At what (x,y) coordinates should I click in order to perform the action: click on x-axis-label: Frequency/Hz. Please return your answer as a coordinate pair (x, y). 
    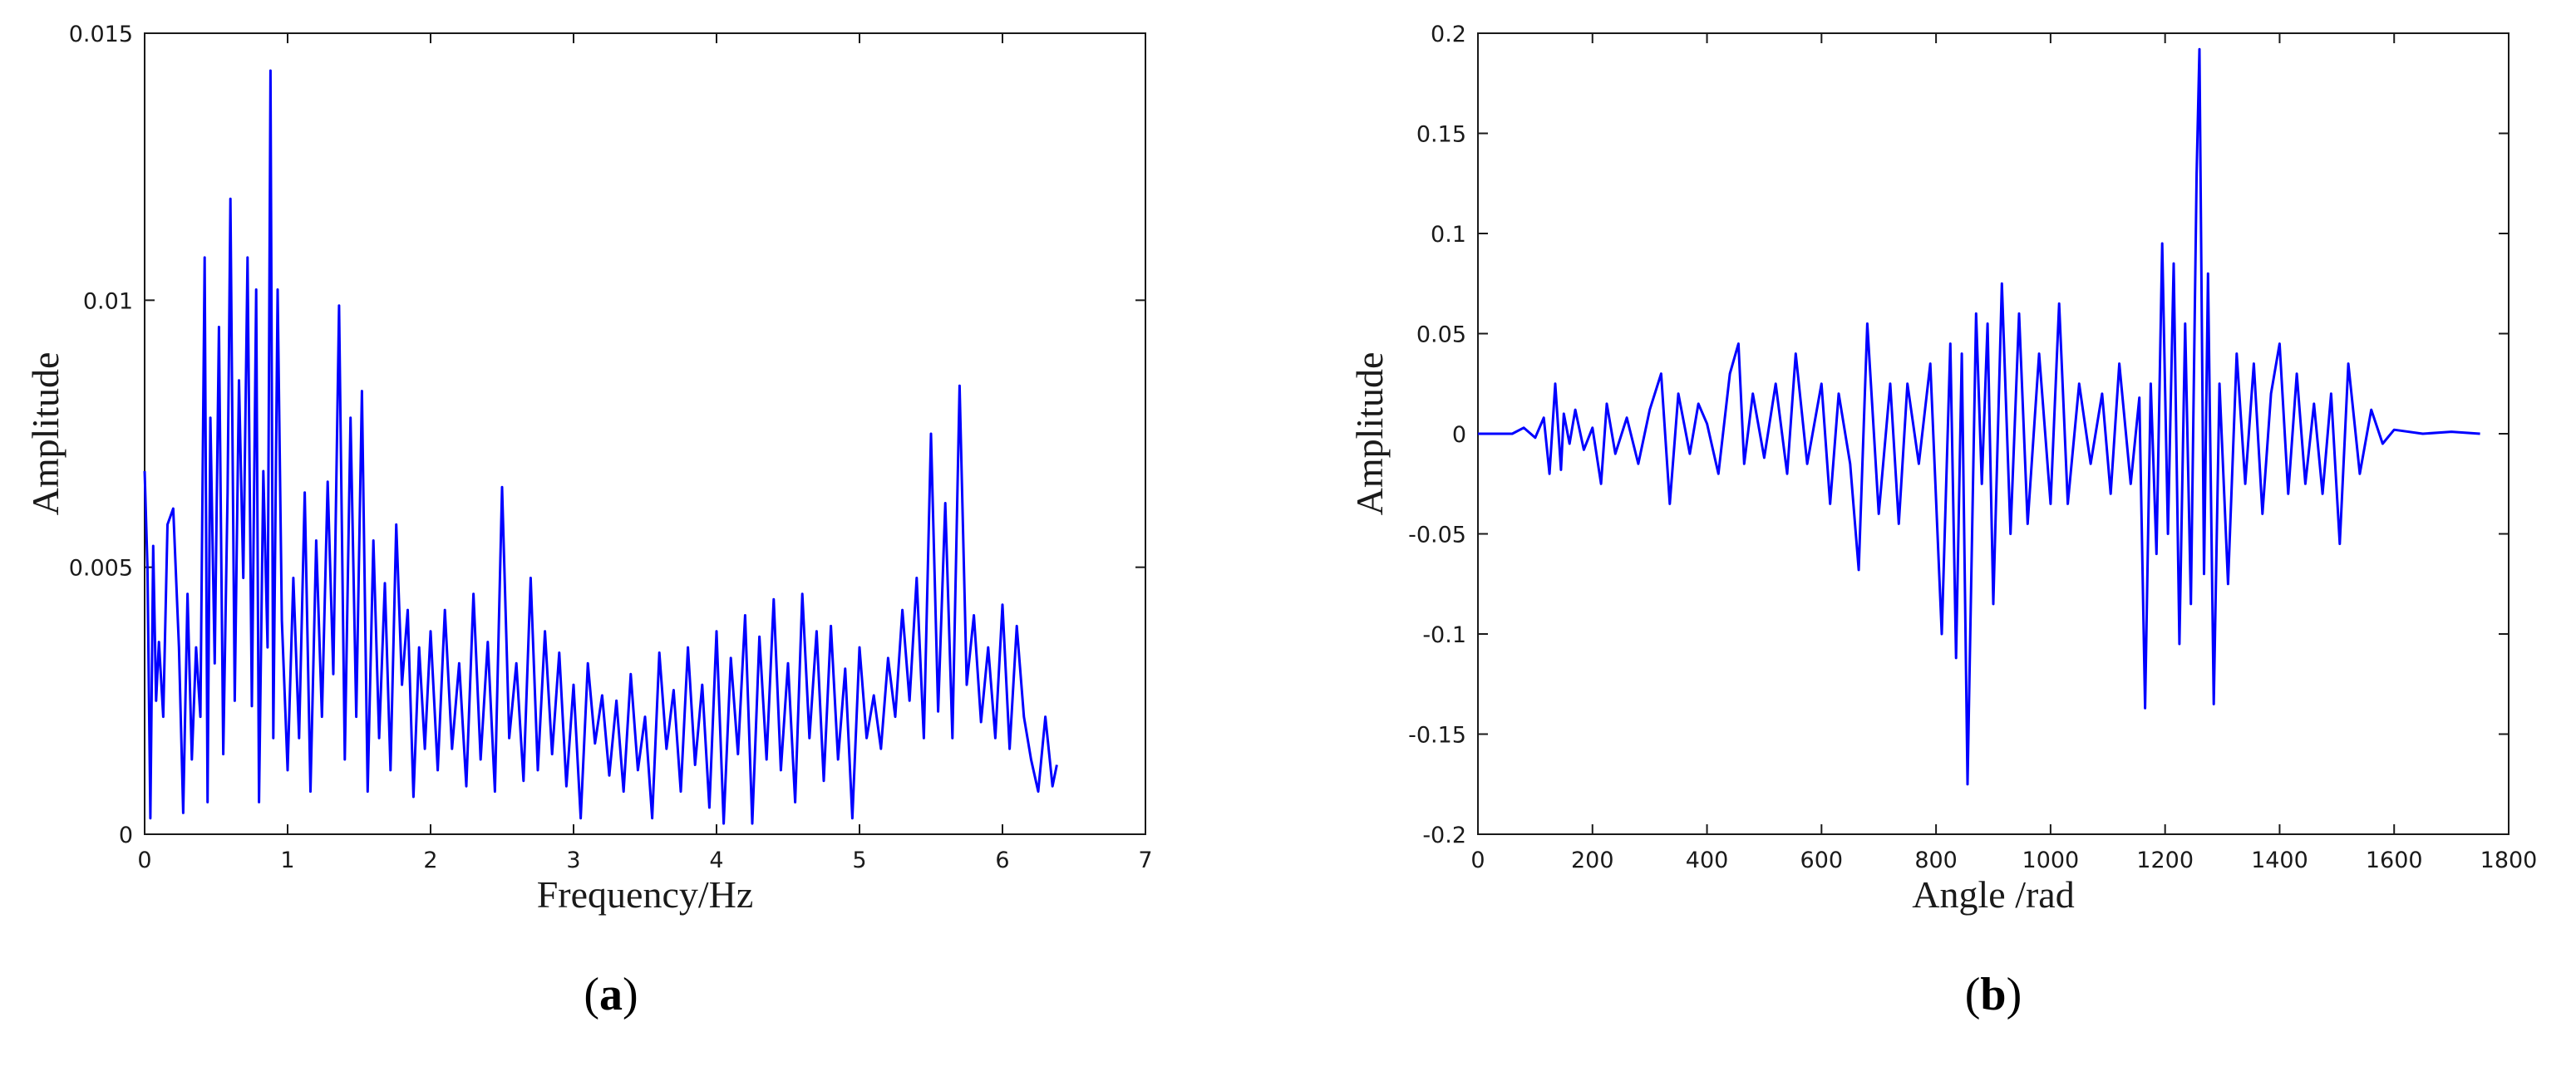
    Looking at the image, I should click on (645, 894).